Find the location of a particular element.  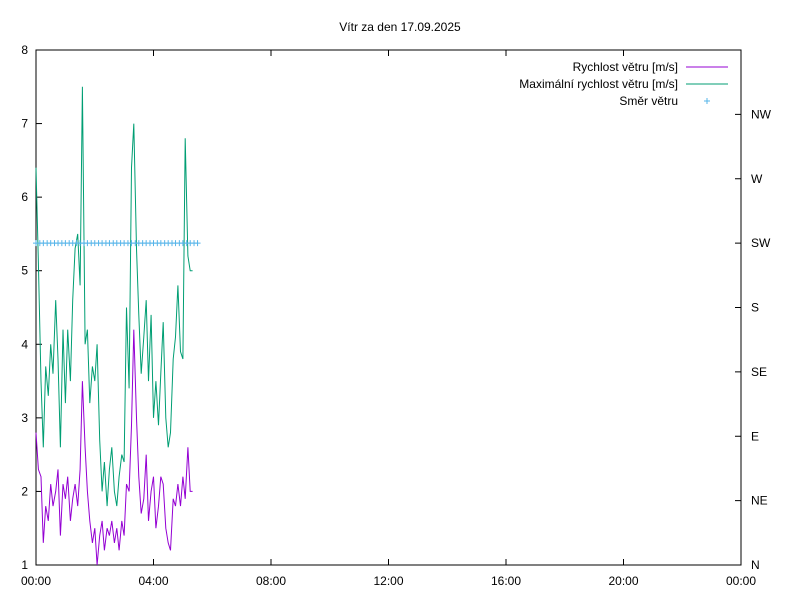

x-tick-label: 12:00 is located at coordinates (388, 581).